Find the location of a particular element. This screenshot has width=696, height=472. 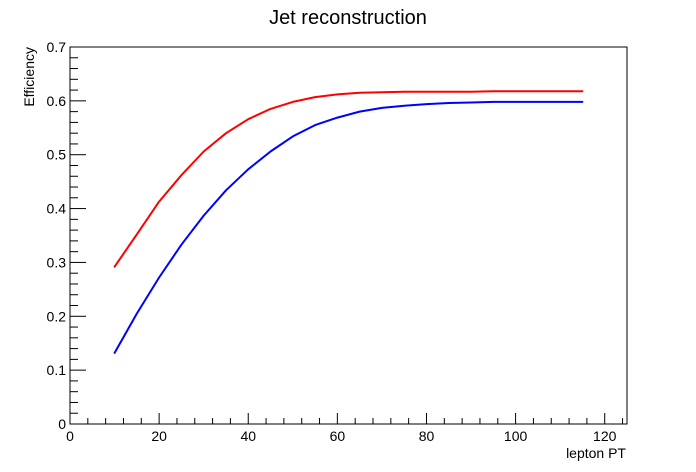

x-tick-label: 20 is located at coordinates (159, 436).